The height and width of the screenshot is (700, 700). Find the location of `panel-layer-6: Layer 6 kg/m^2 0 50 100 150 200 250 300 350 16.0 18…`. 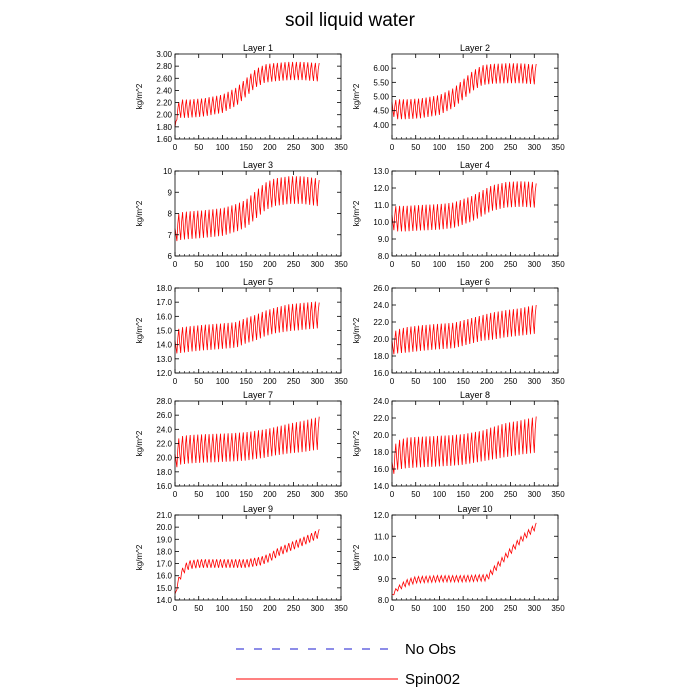

panel-layer-6: Layer 6 kg/m^2 0 50 100 150 200 250 300 350 16.0 18… is located at coordinates (458, 331).